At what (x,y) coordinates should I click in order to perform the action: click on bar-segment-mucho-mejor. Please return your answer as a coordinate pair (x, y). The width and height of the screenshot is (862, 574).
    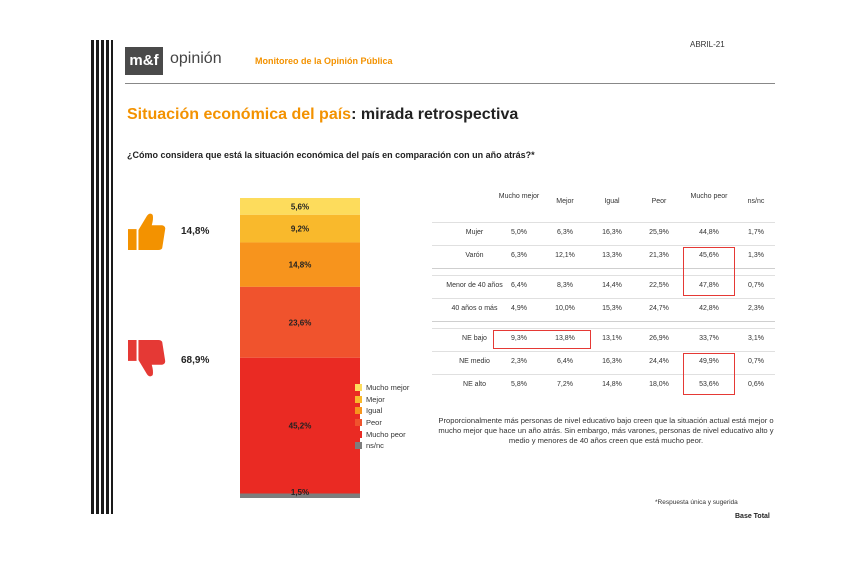
    Looking at the image, I should click on (300, 206).